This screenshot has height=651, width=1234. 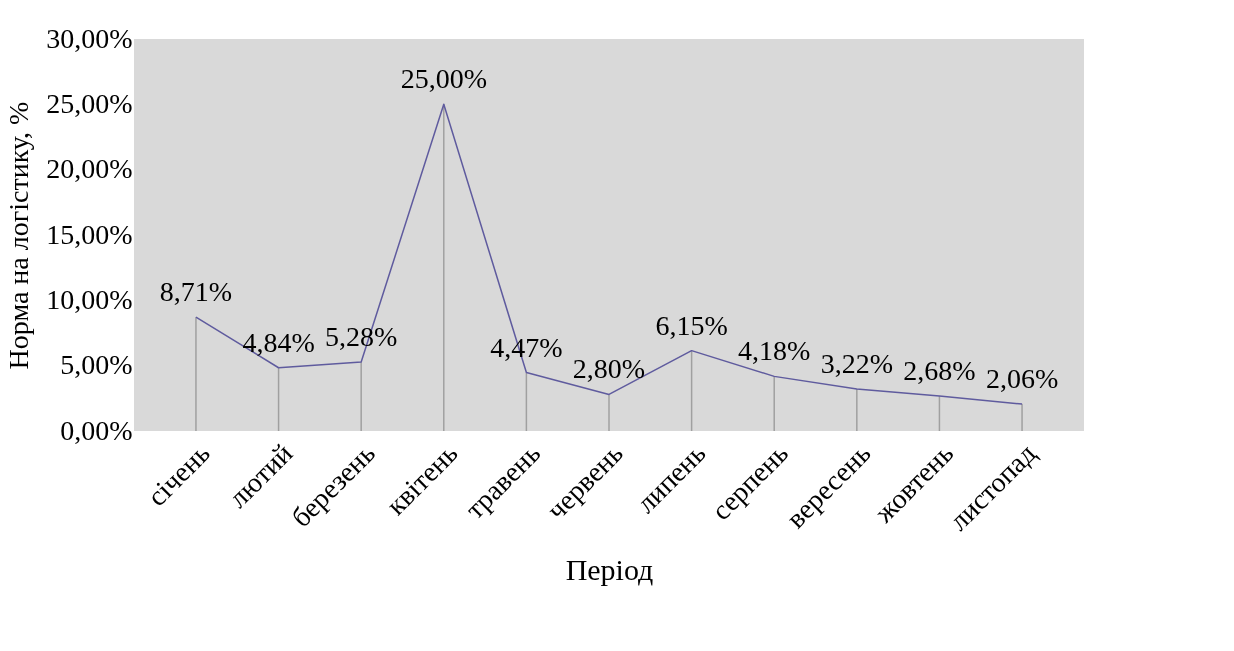 What do you see at coordinates (96, 365) in the screenshot?
I see `y-tick-label: 5,00%` at bounding box center [96, 365].